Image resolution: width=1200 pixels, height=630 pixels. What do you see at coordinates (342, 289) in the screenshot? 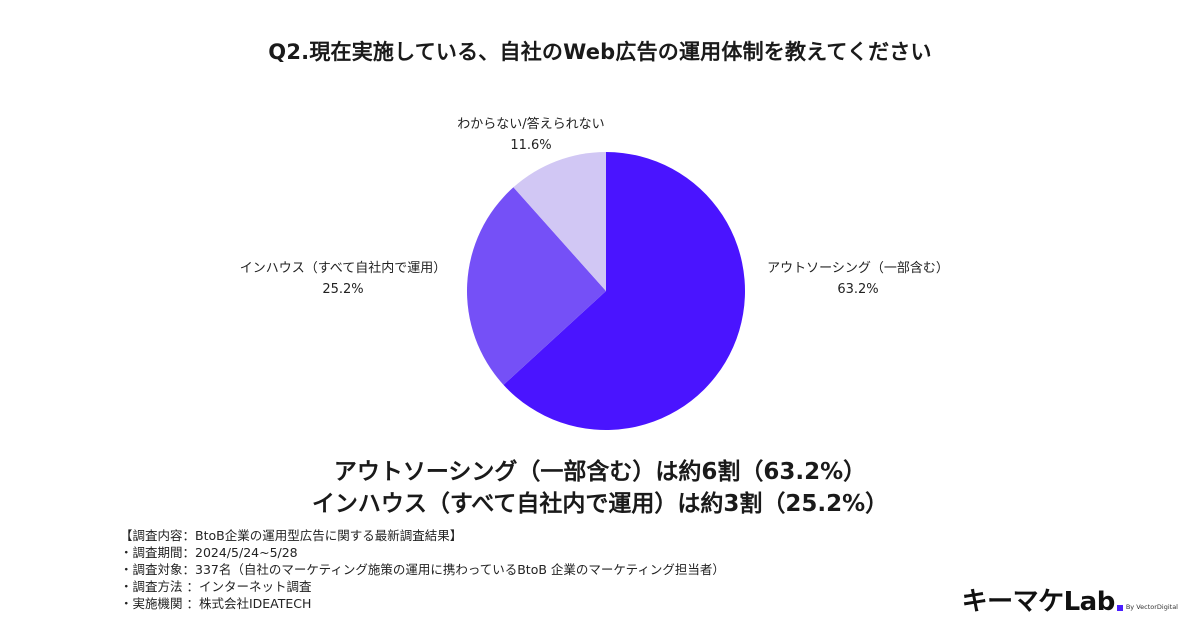
I see `label-inhouse-value: 25.2%` at bounding box center [342, 289].